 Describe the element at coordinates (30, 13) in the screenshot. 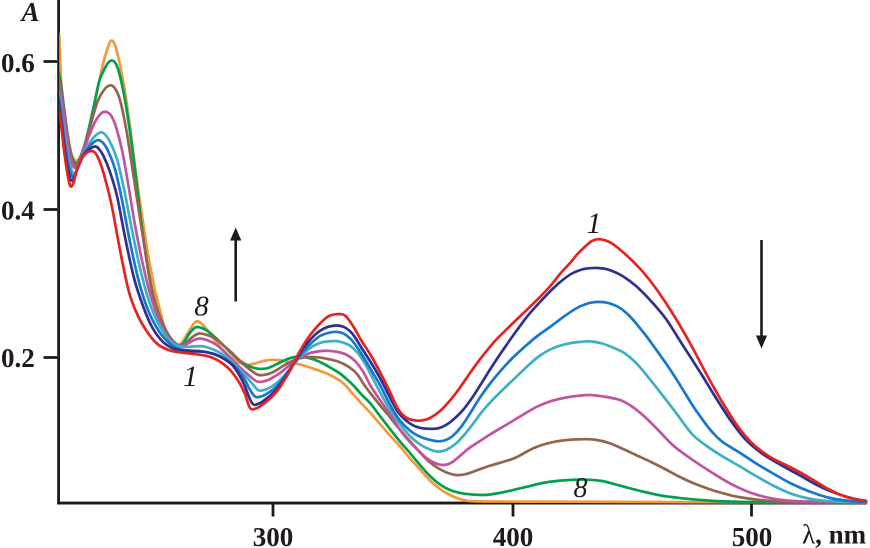

I see `svg-text: A` at that location.